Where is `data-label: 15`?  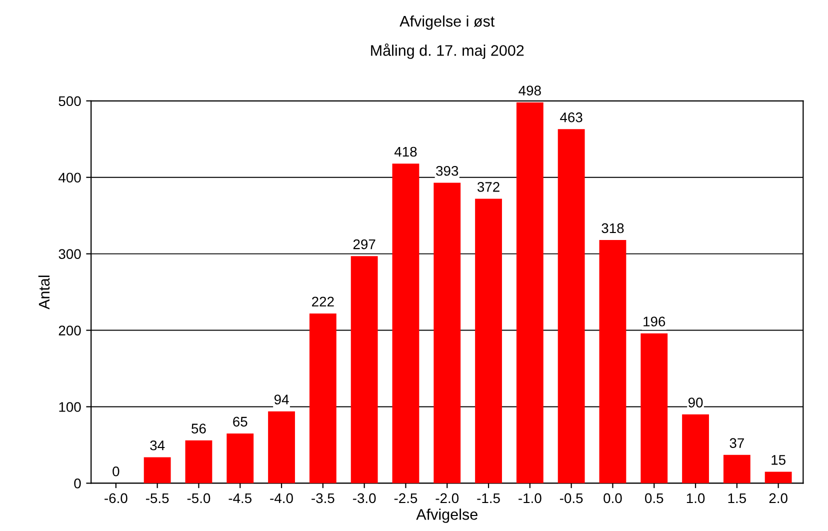 data-label: 15 is located at coordinates (779, 460).